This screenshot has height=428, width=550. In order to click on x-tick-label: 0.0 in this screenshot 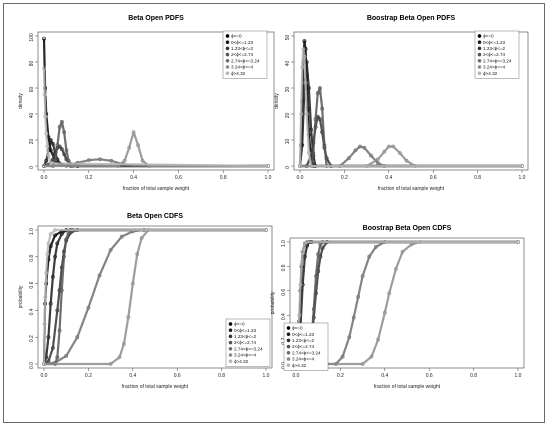, I will do `click(44, 178)`.